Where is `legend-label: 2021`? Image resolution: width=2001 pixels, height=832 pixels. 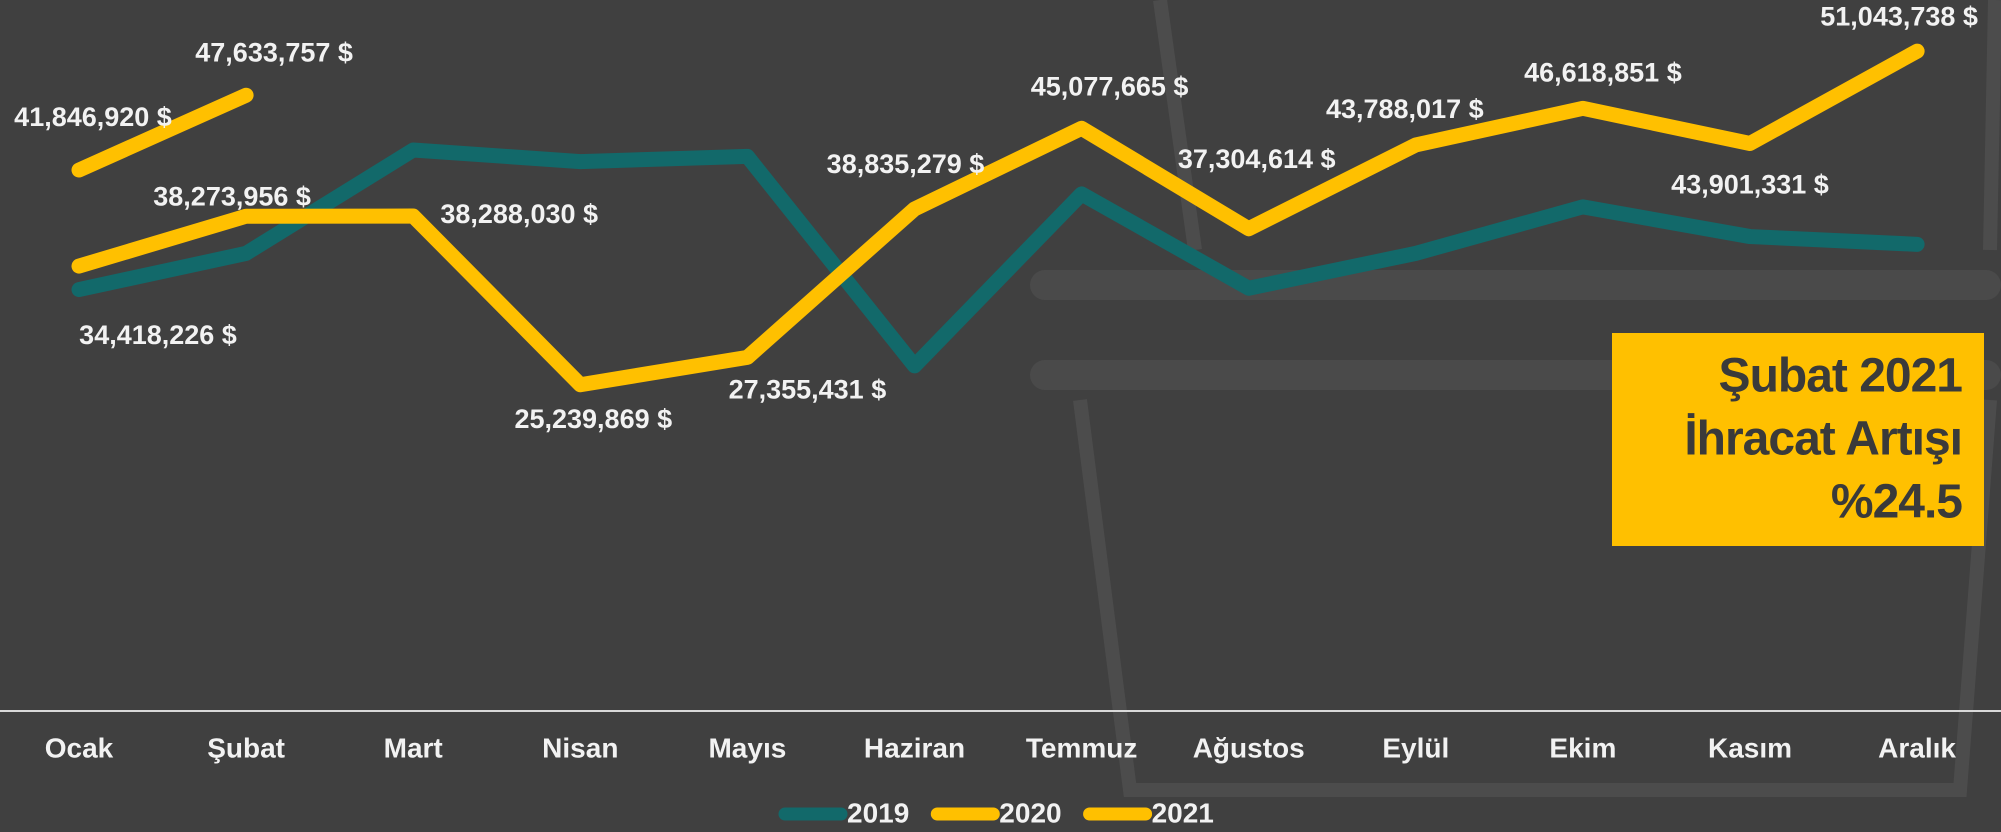
legend-label: 2021 is located at coordinates (1183, 812).